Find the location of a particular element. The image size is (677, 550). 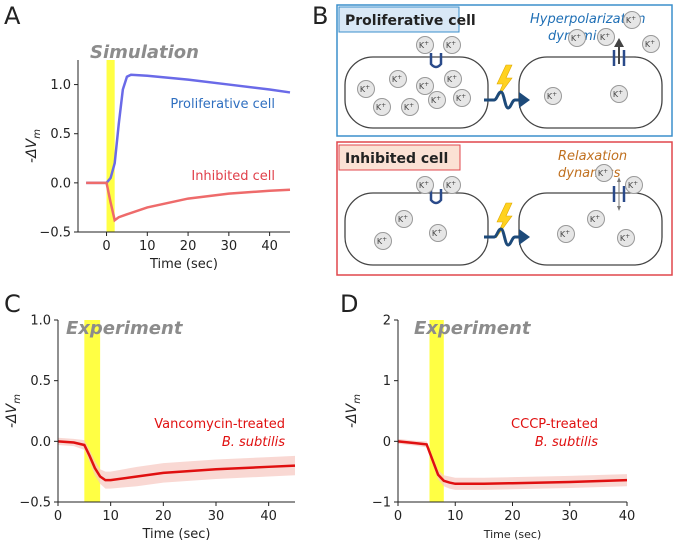

y-tick-label: 1 is located at coordinates (387, 381).